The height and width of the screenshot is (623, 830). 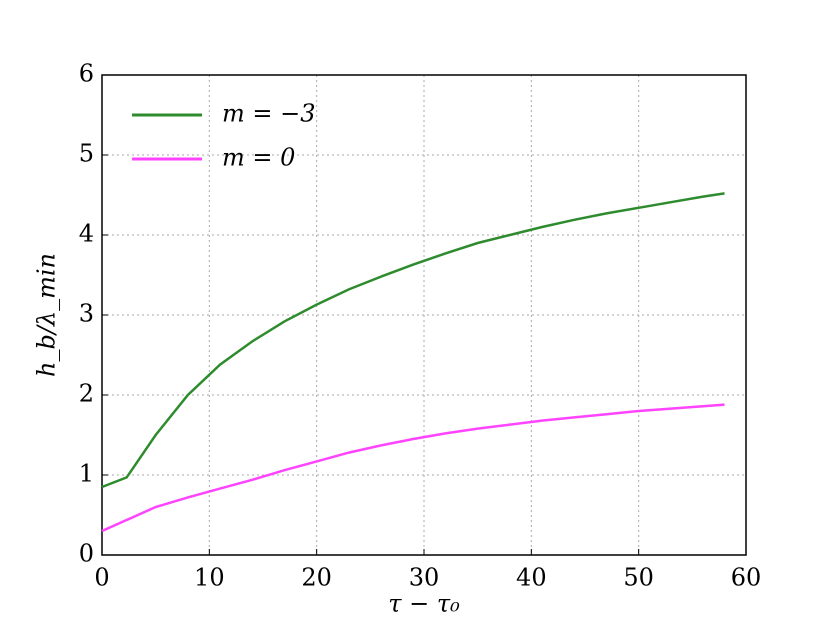 I want to click on y-axis-label: h_b/λ_min, so click(x=47, y=315).